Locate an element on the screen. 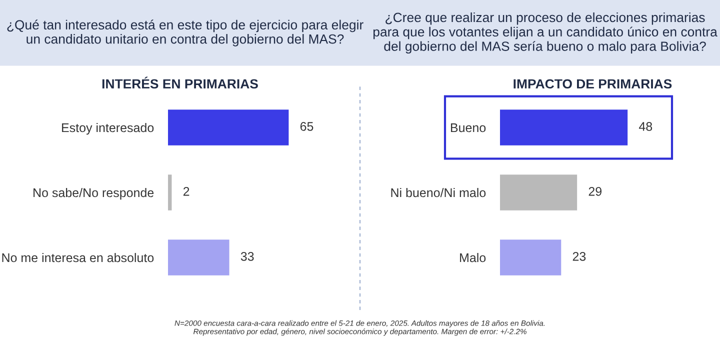  y-tick-label: Estoy interesado is located at coordinates (108, 128).